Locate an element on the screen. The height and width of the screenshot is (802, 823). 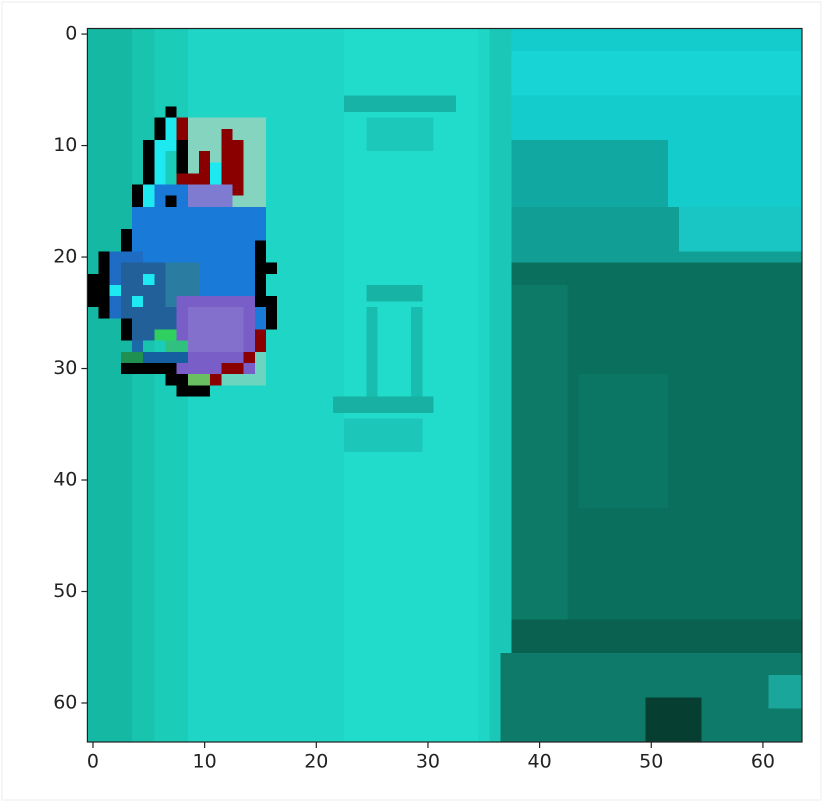
x-tick-label: 20 is located at coordinates (316, 762).